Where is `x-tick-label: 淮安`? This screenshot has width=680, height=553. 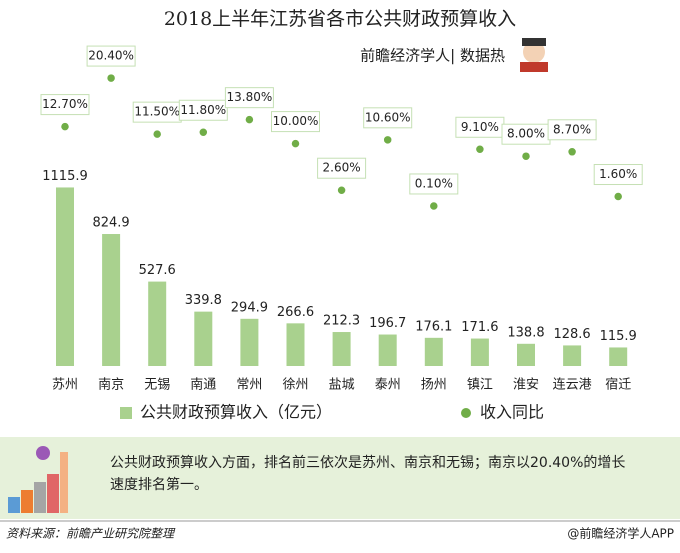
x-tick-label: 淮安 is located at coordinates (526, 385).